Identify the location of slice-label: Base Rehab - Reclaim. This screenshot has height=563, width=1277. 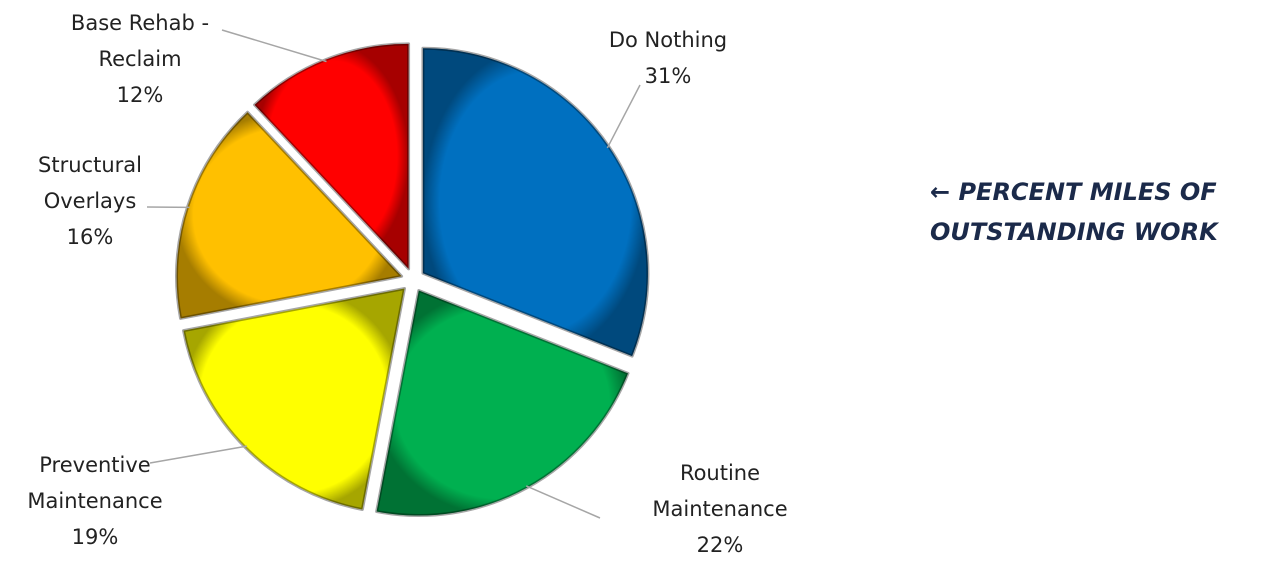
(140, 41).